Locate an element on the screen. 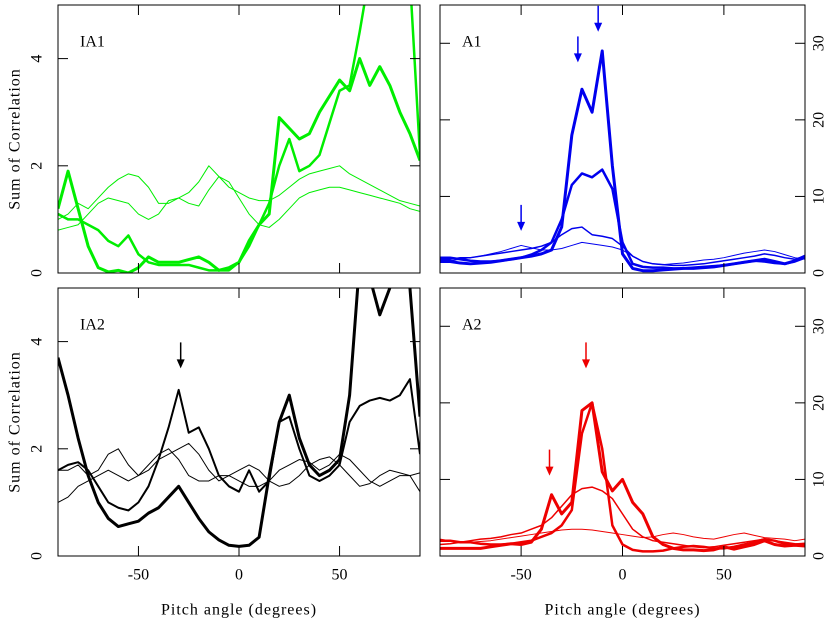 The height and width of the screenshot is (627, 830). panel-label: A1 is located at coordinates (472, 42).